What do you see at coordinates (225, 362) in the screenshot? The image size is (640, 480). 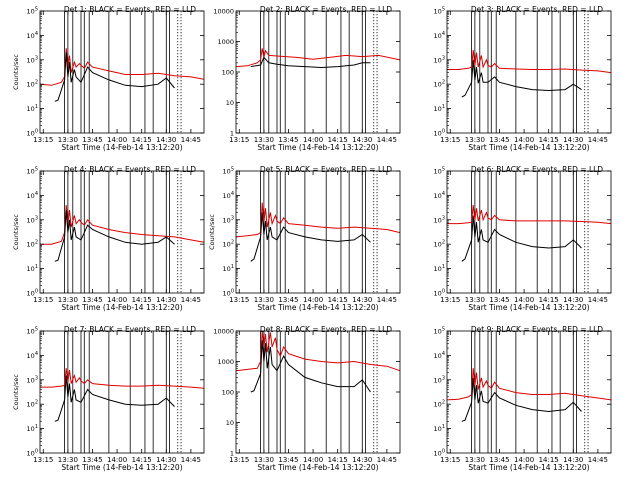 I see `y-tick-label: 1000` at bounding box center [225, 362].